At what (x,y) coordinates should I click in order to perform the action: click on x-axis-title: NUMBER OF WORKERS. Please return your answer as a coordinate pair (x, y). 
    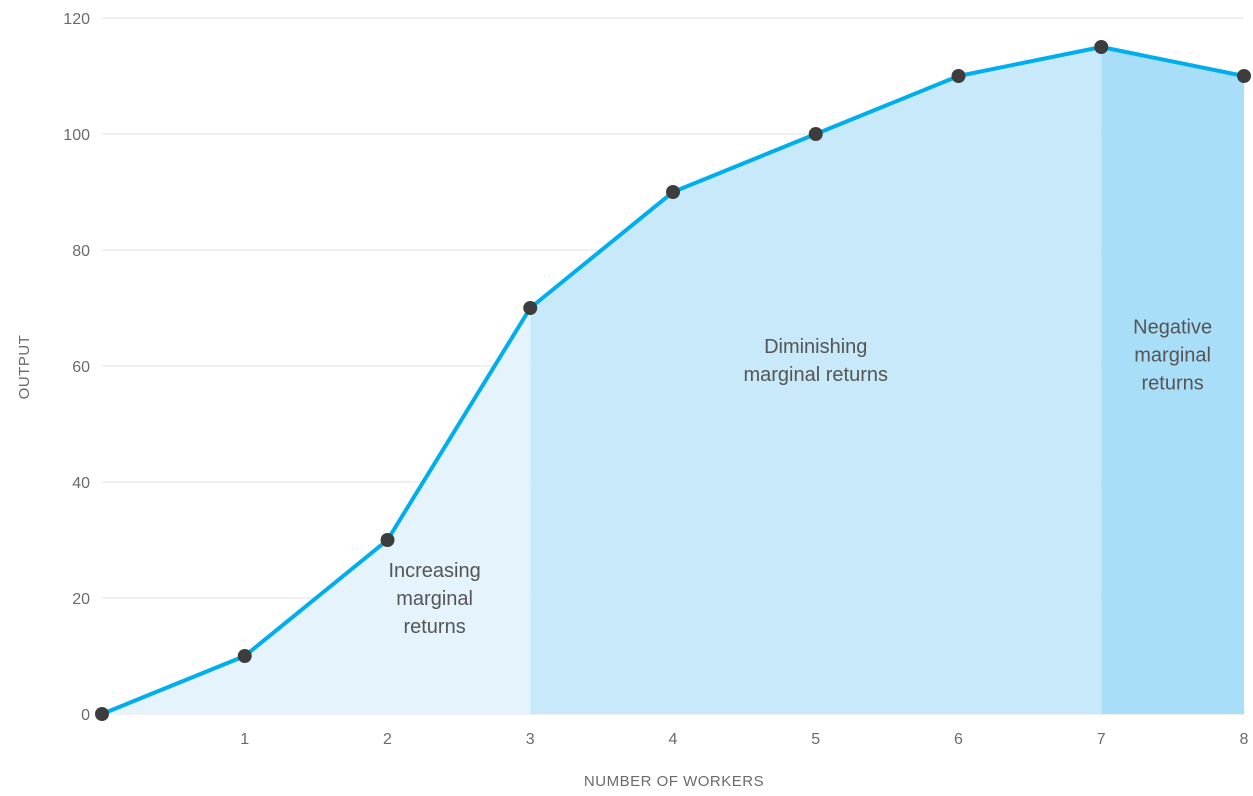
    Looking at the image, I should click on (674, 781).